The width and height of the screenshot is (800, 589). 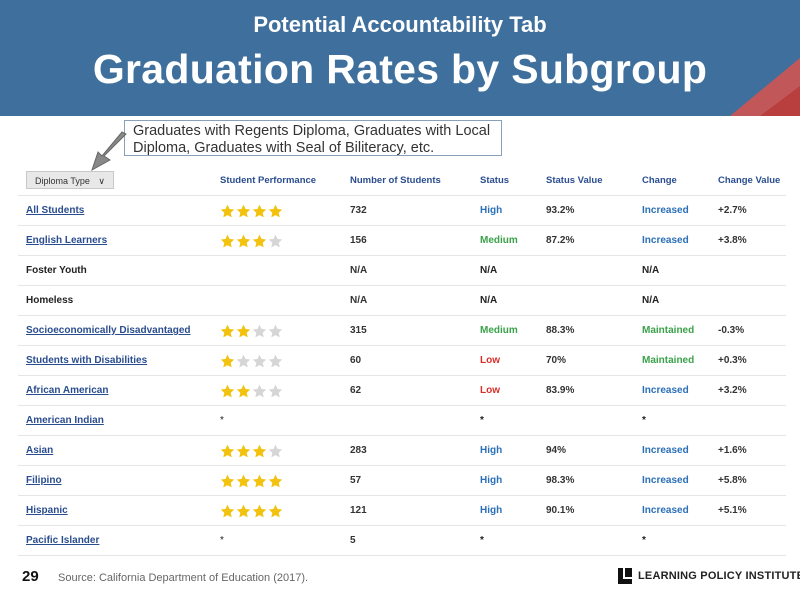 What do you see at coordinates (402, 450) in the screenshot?
I see `table-row: Asian 283 High 94% Increased +1.6%` at bounding box center [402, 450].